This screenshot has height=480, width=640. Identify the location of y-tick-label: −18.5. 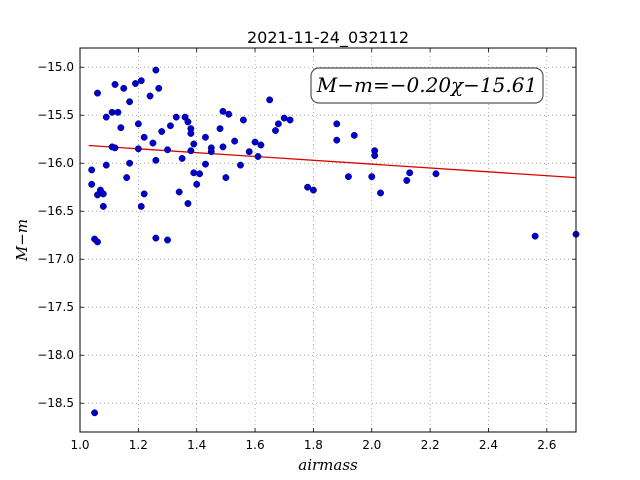
(55, 403).